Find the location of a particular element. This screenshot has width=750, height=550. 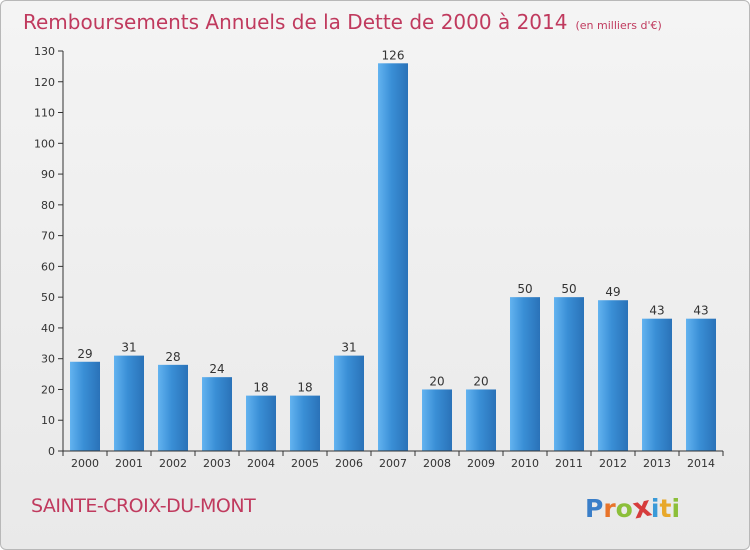

data-label-2008: 20 is located at coordinates (436, 381).